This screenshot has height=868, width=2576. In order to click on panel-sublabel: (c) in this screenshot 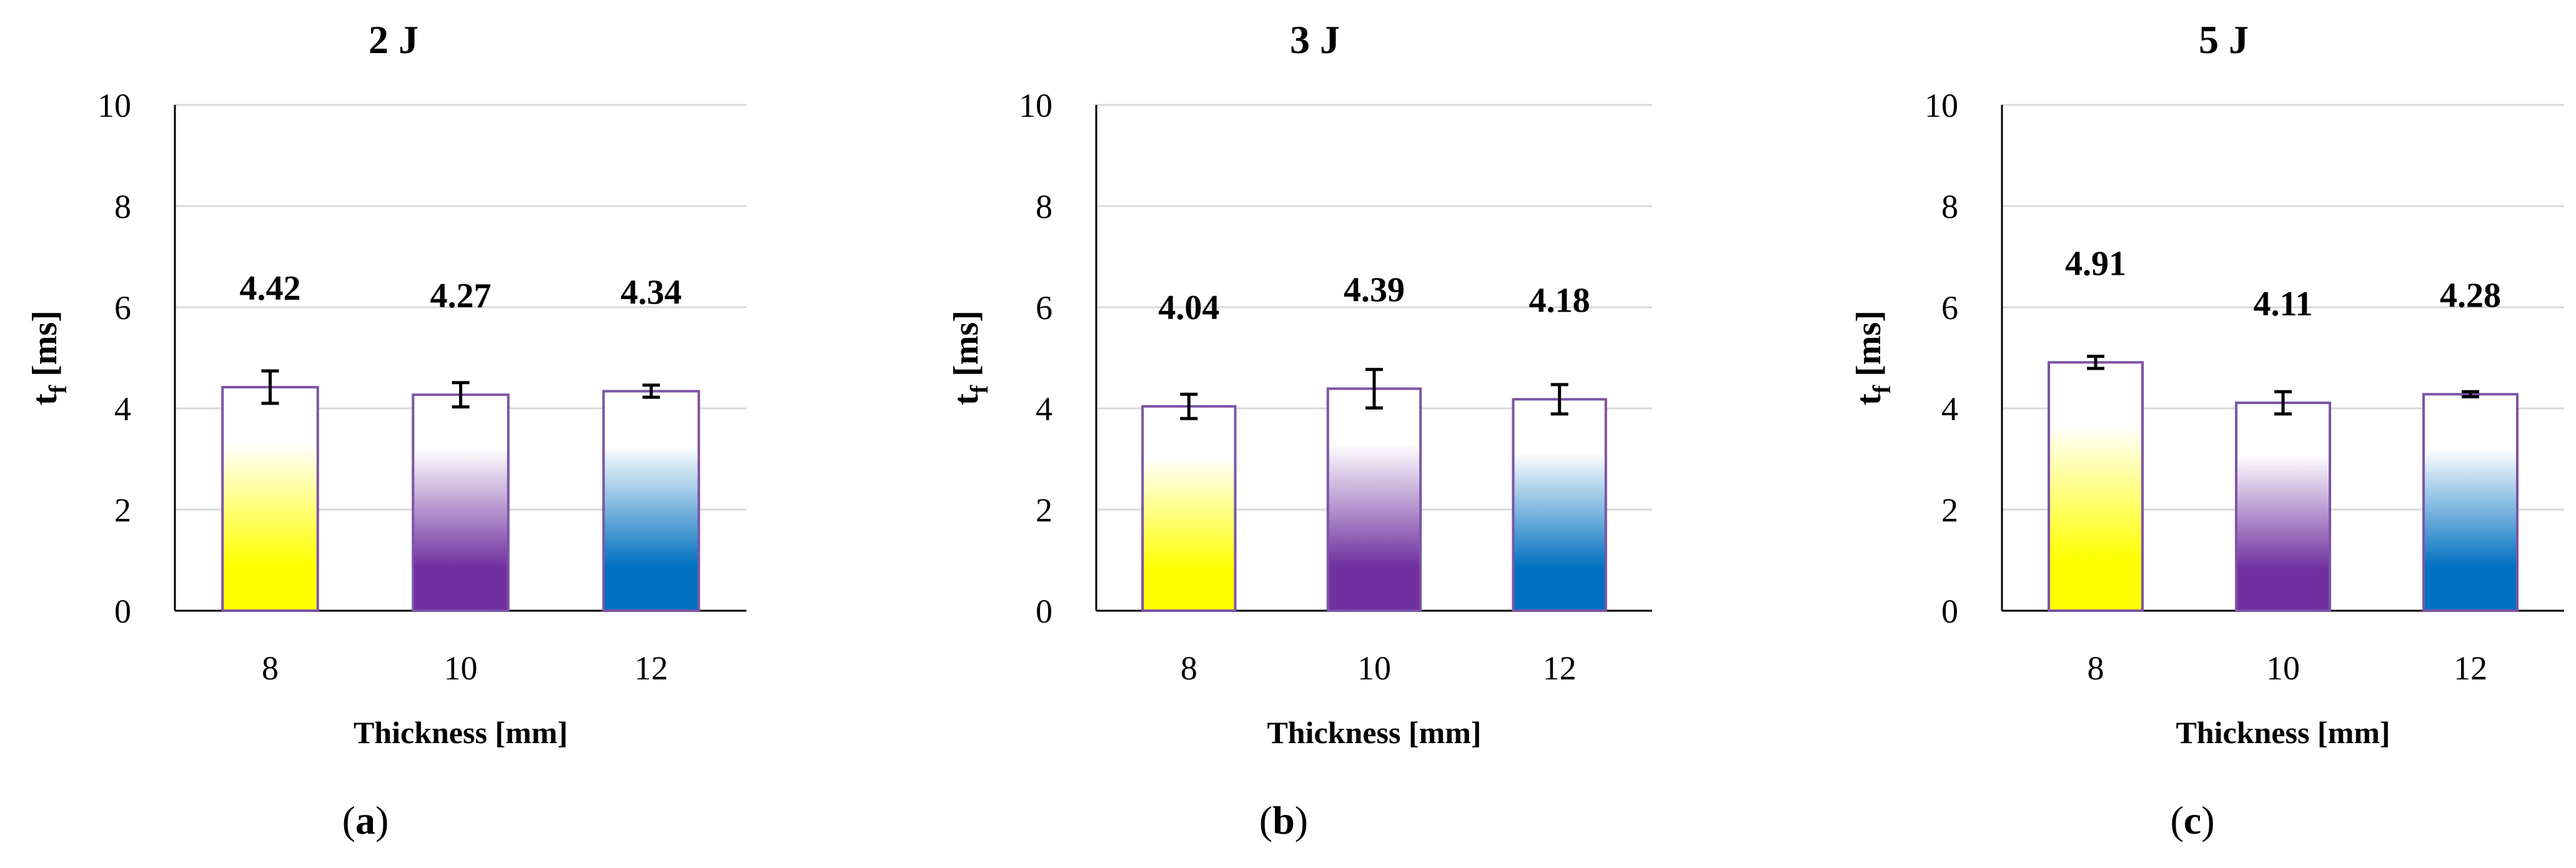, I will do `click(2192, 820)`.